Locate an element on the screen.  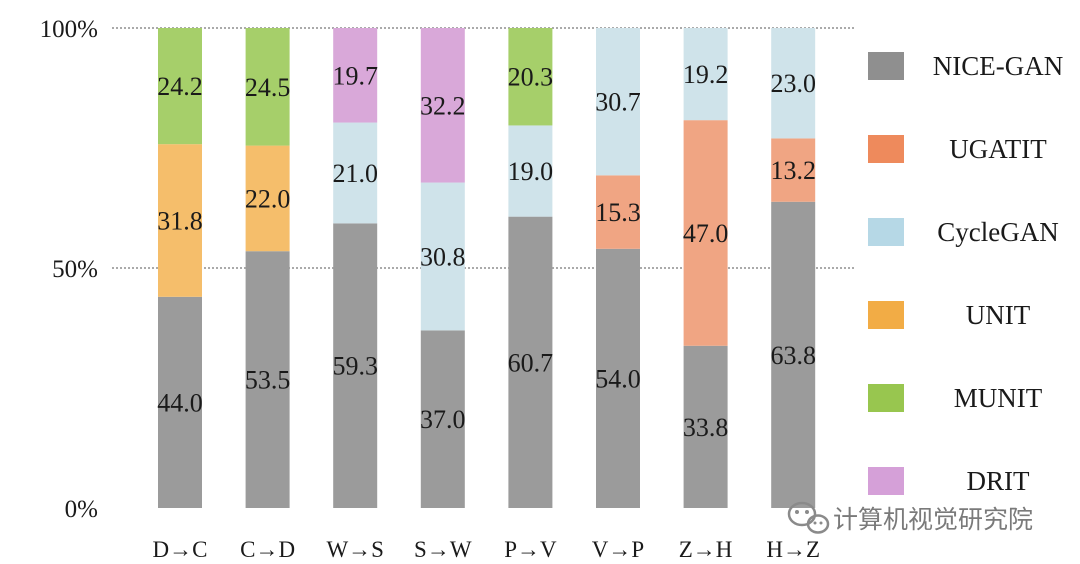
data-label: 19.7 is located at coordinates (355, 75).